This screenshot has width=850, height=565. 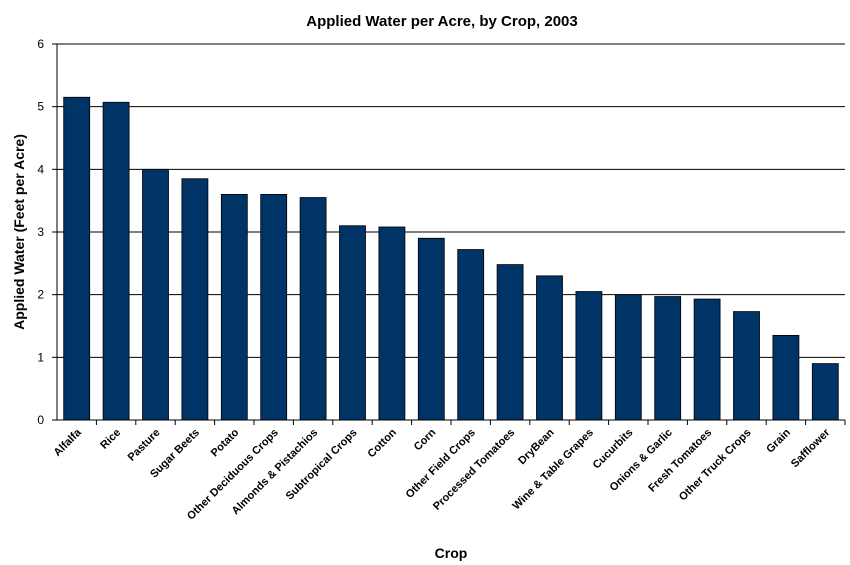 What do you see at coordinates (425, 439) in the screenshot?
I see `x-tick-label: Corn` at bounding box center [425, 439].